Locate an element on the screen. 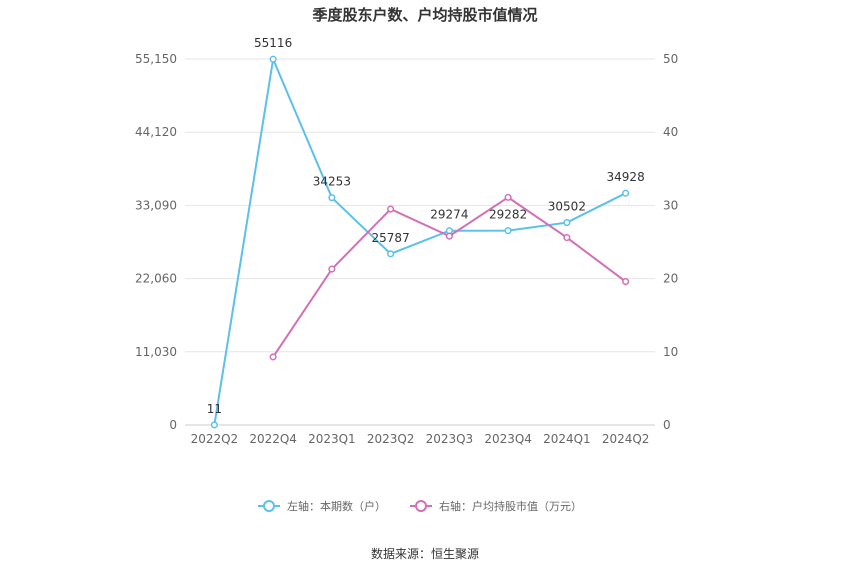 Image resolution: width=850 pixels, height=575 pixels. data-label: 29282 is located at coordinates (508, 215).